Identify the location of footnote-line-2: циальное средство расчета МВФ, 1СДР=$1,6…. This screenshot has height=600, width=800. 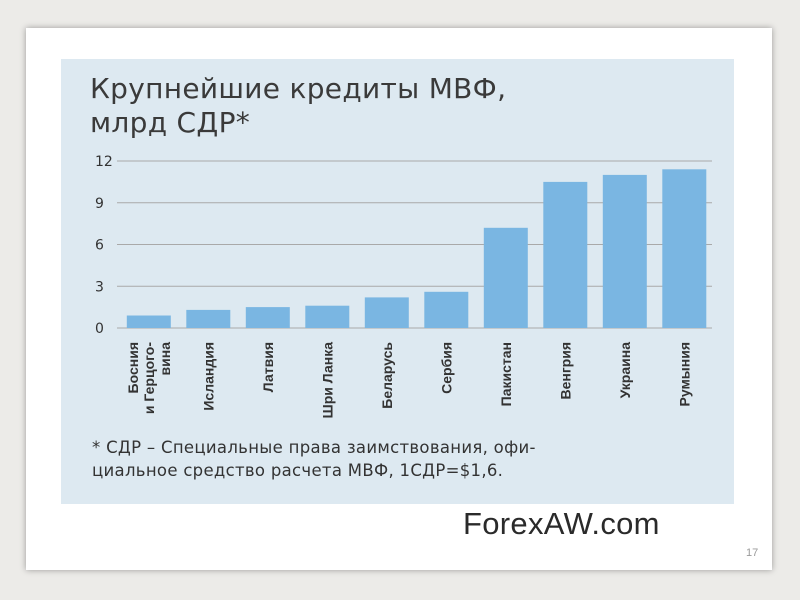
(298, 470).